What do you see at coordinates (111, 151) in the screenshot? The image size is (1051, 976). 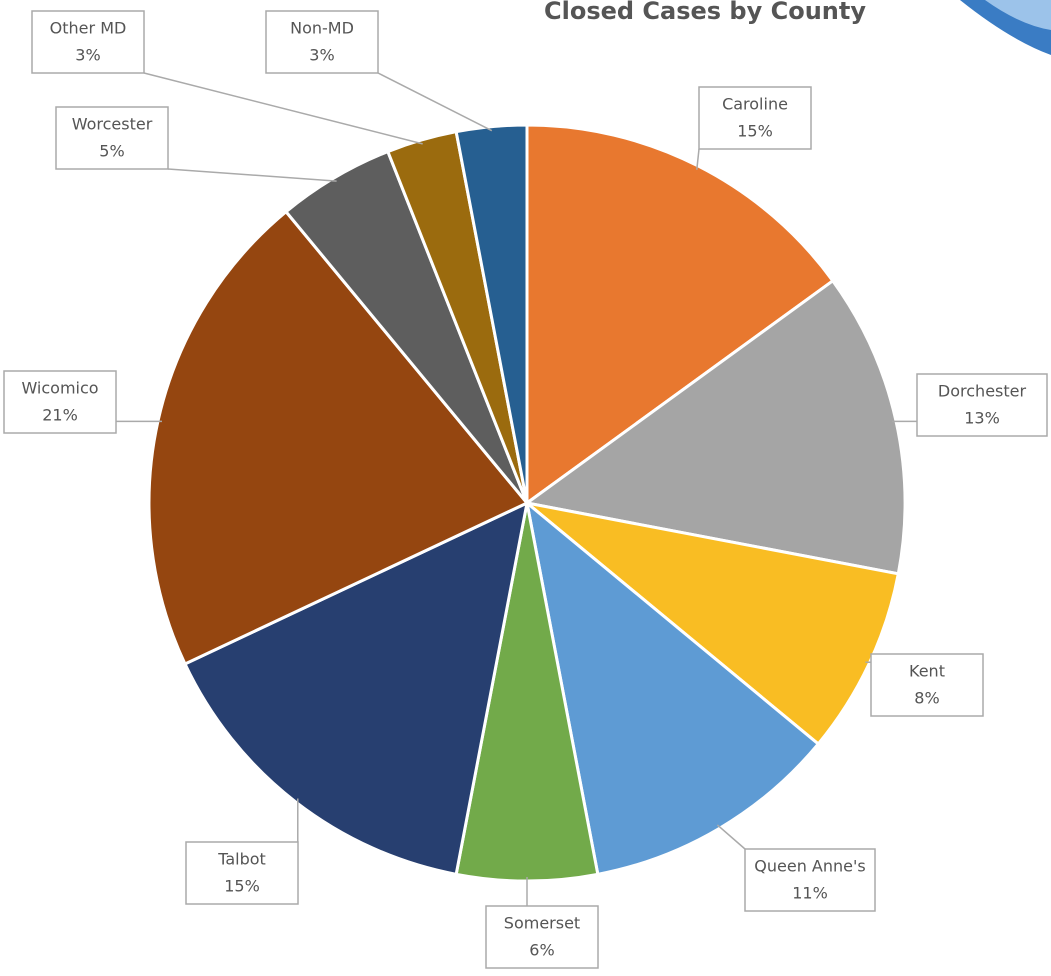 I see `slice-value-label: 5%` at bounding box center [111, 151].